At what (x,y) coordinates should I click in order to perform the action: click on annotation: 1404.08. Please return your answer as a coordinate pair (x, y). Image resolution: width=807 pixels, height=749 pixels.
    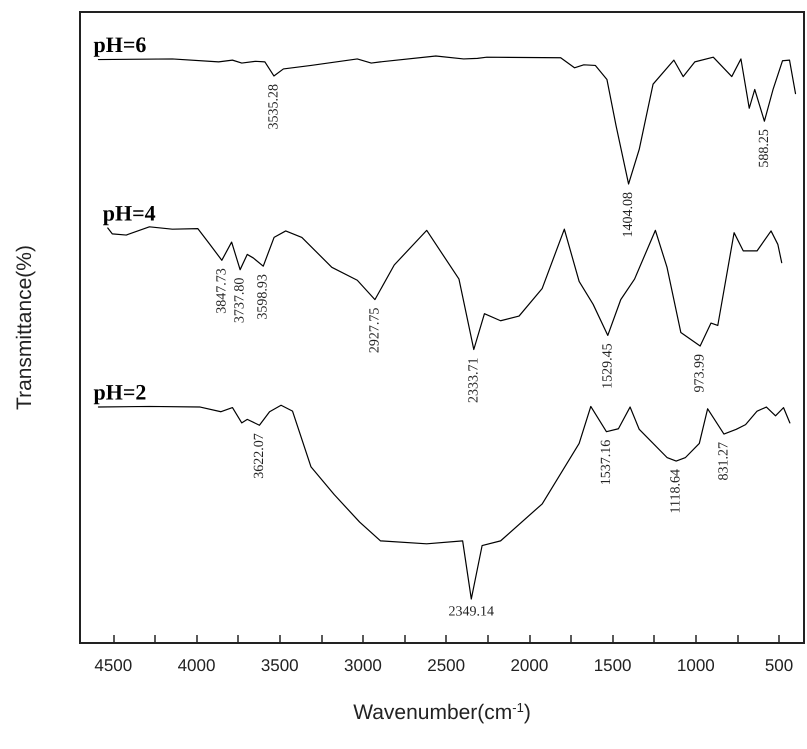
    Looking at the image, I should click on (628, 215).